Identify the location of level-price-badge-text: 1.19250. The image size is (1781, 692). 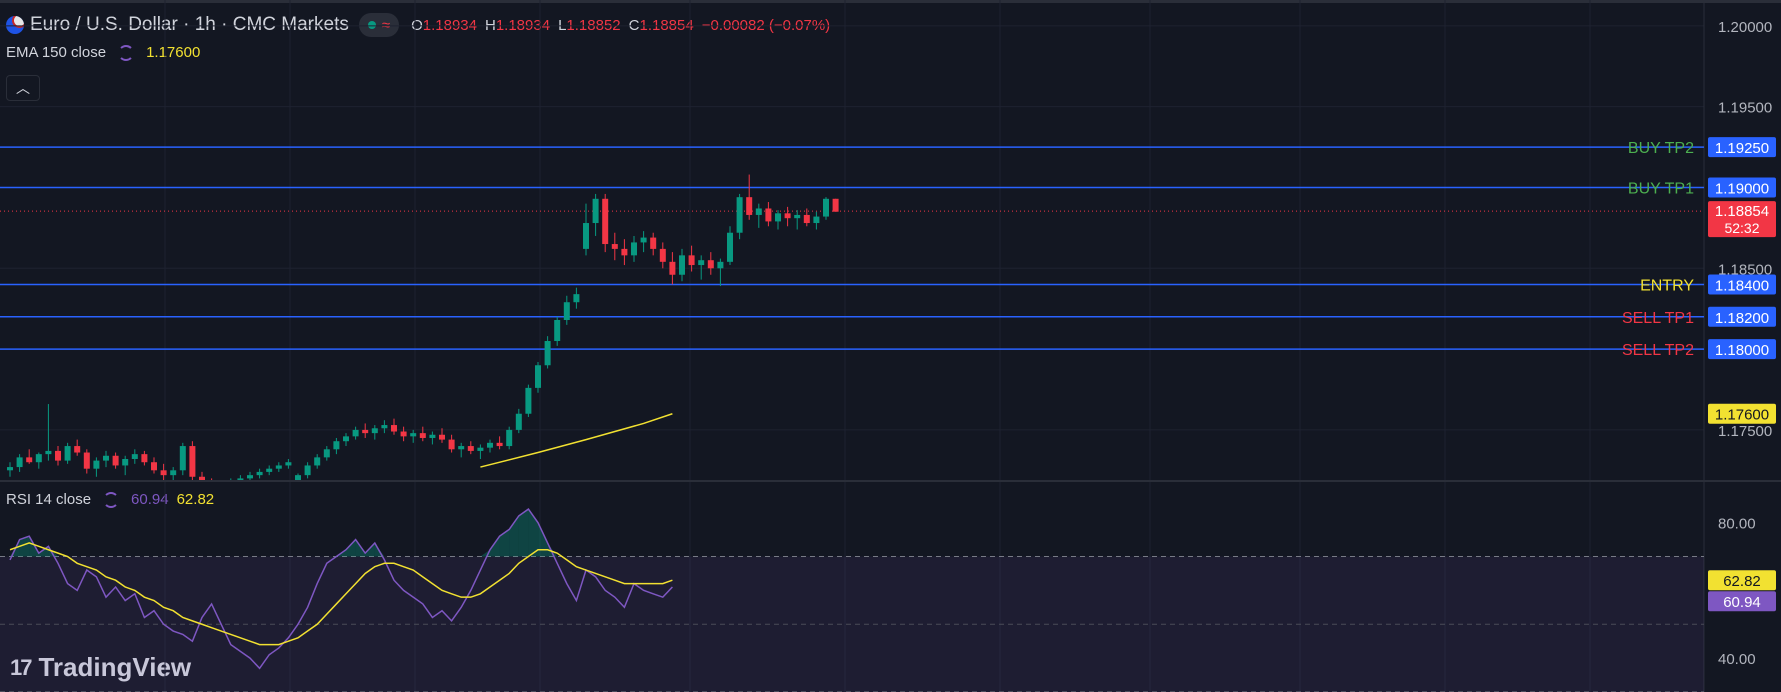
(1742, 148).